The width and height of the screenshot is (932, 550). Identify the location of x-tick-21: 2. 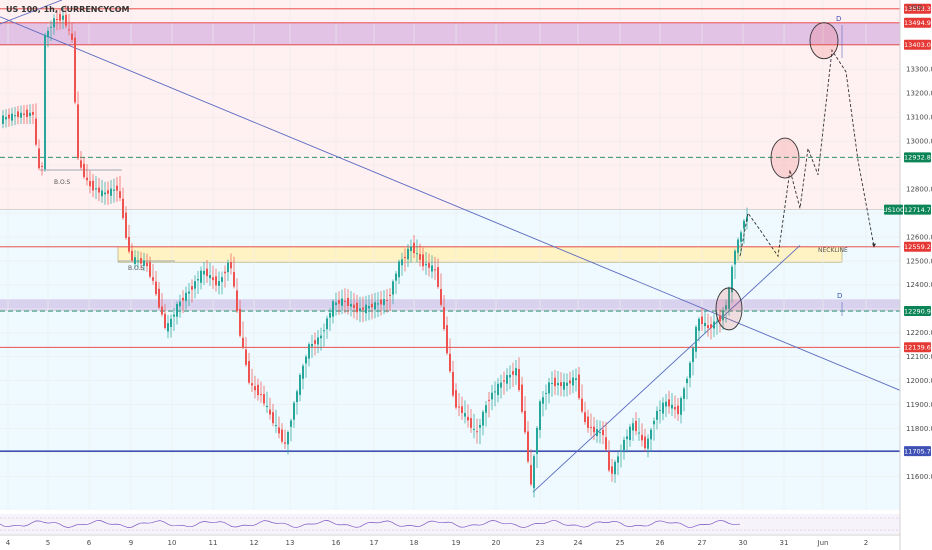
(866, 543).